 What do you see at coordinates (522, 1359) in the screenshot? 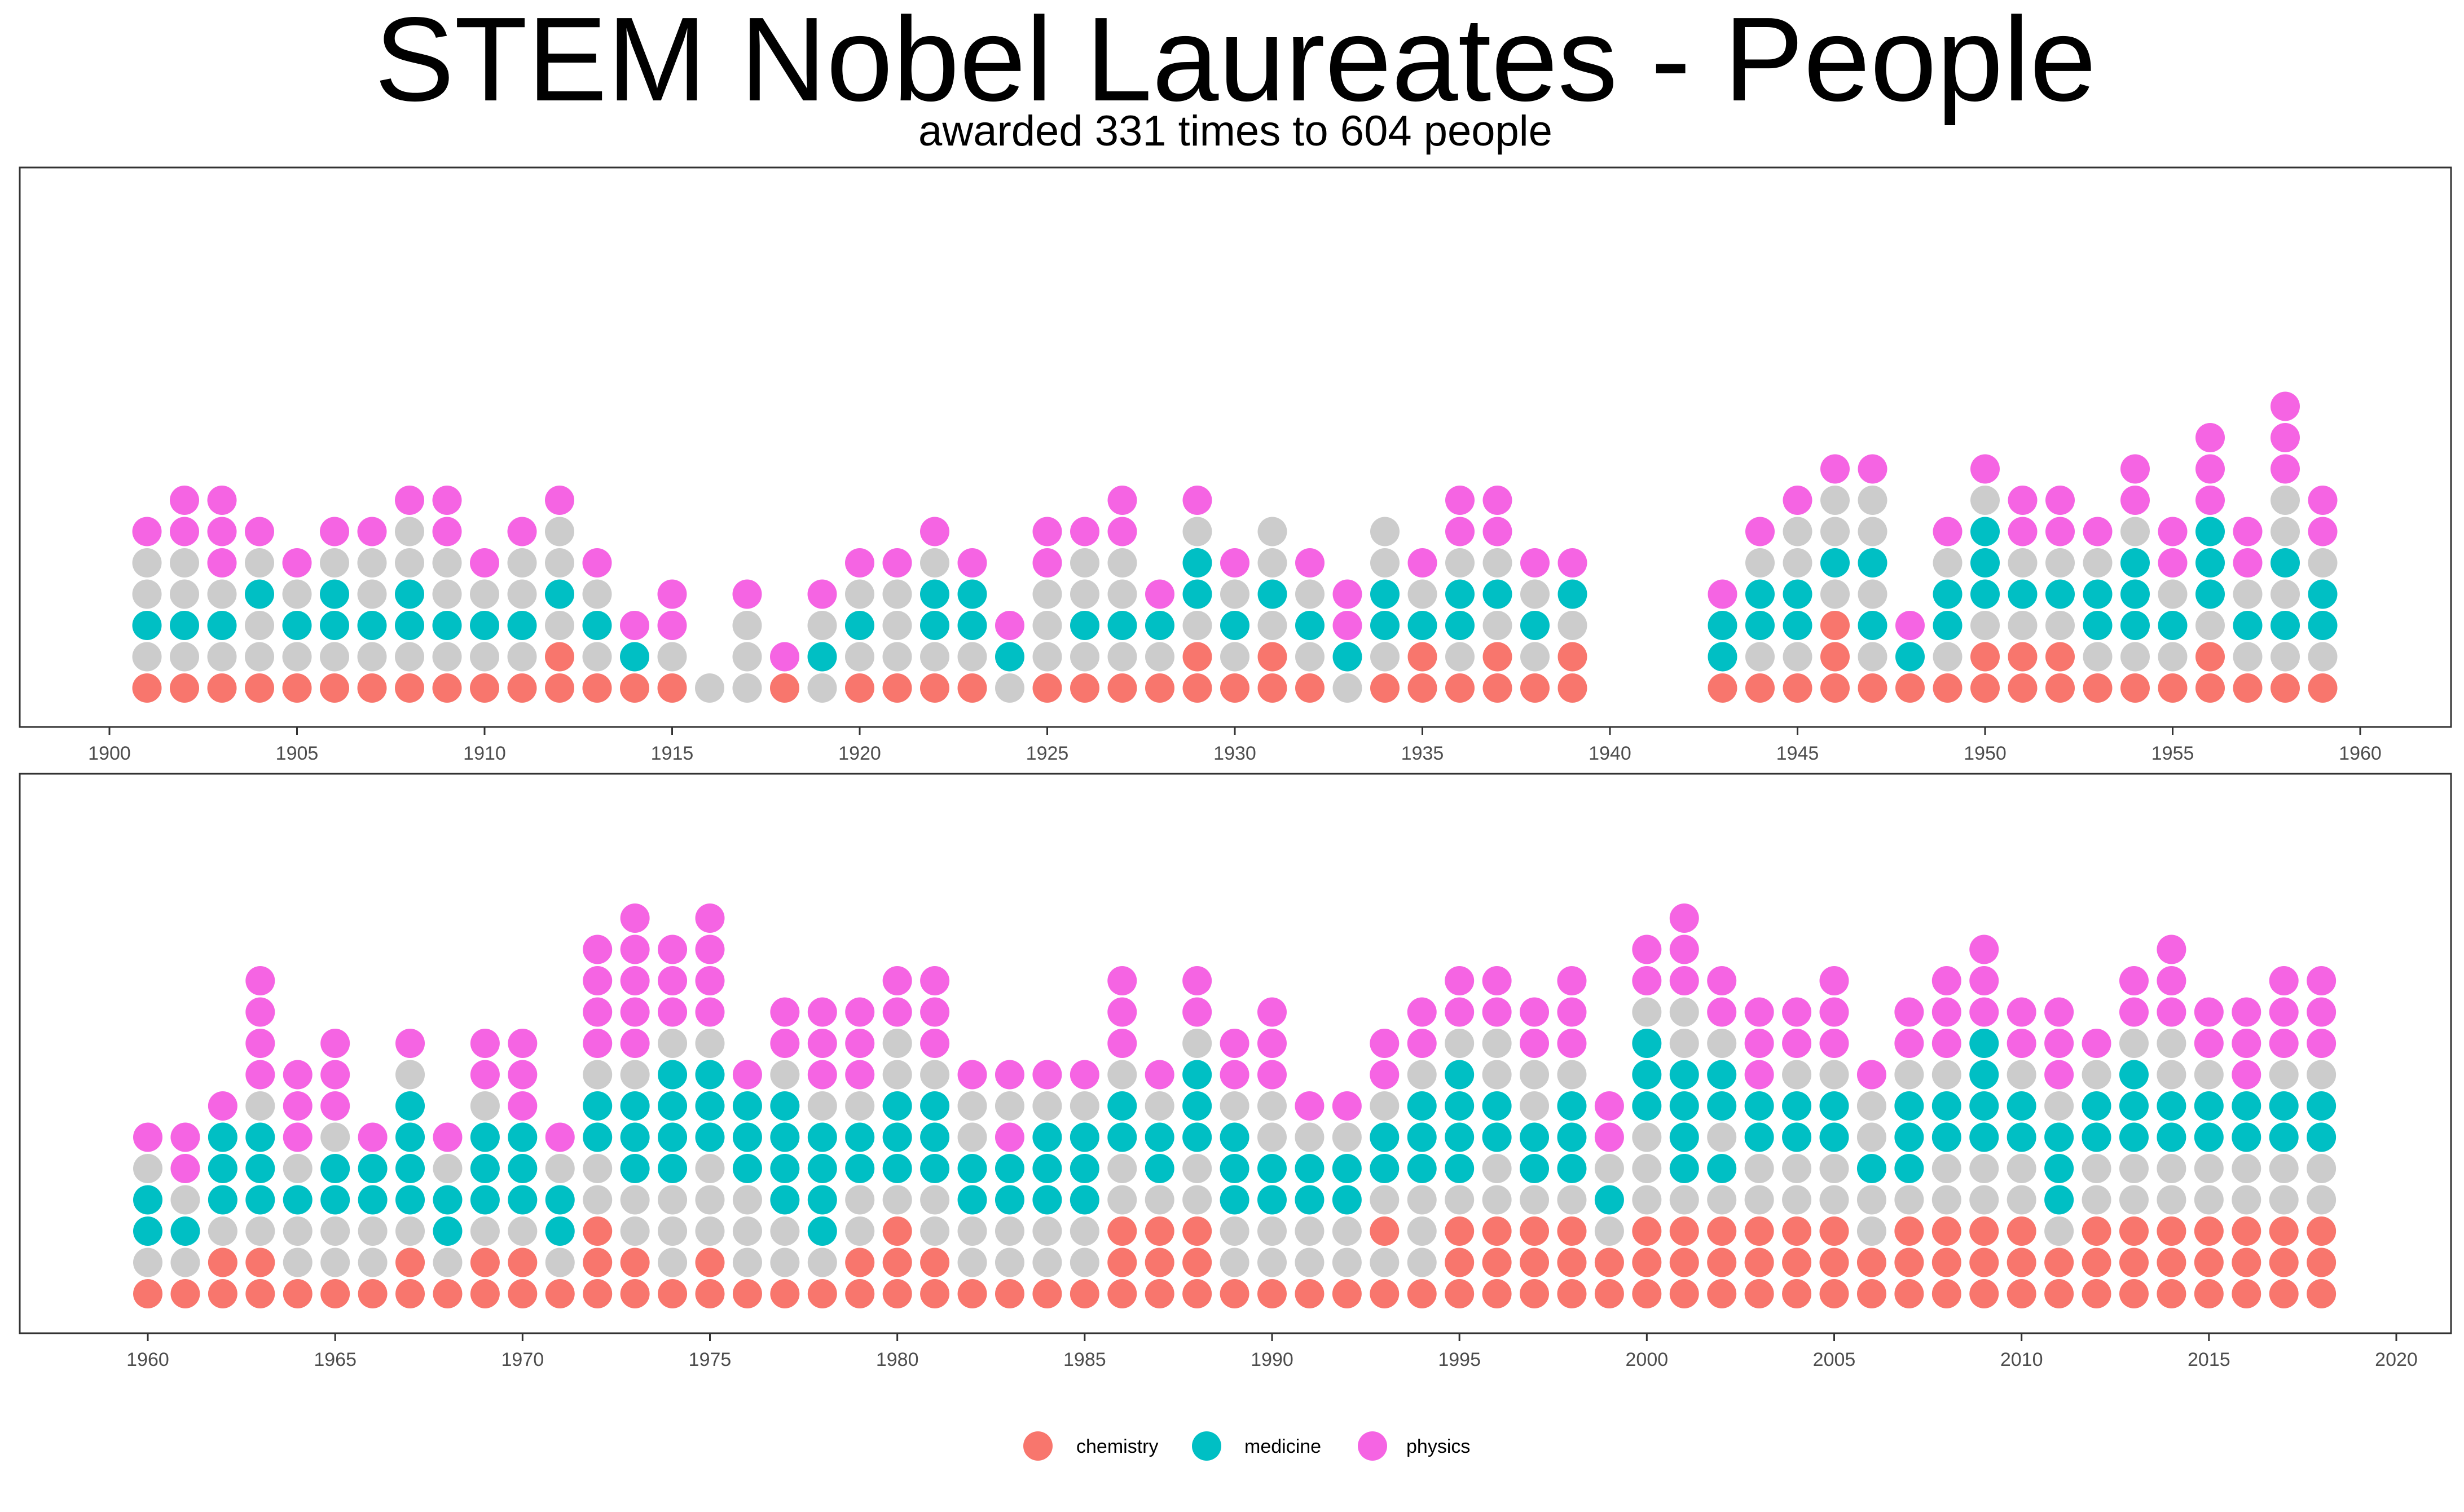
I see `x-tick-label: 1970` at bounding box center [522, 1359].